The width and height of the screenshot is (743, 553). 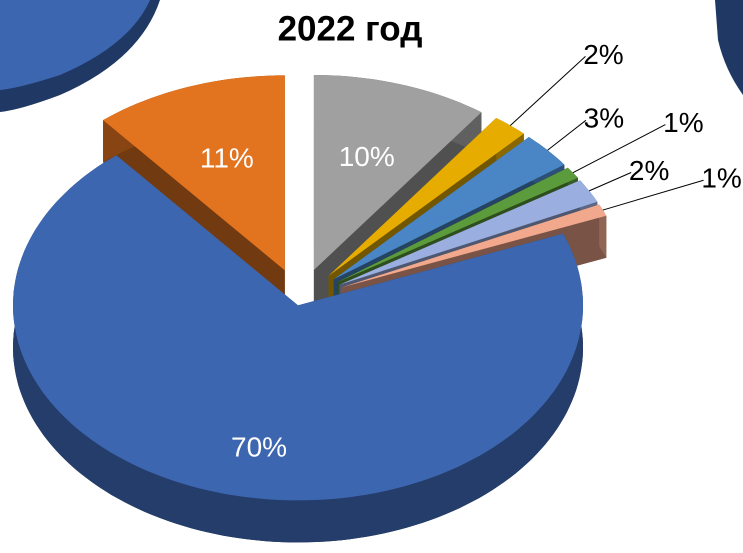 What do you see at coordinates (350, 28) in the screenshot?
I see `chart-title: 2022 год` at bounding box center [350, 28].